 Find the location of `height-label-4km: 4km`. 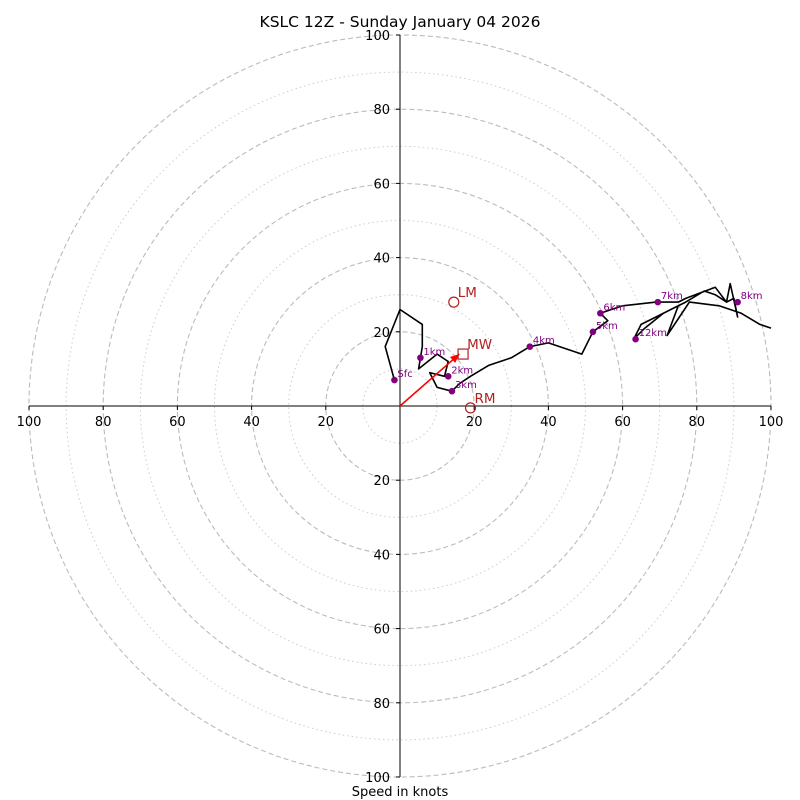

height-label-4km: 4km is located at coordinates (544, 341).